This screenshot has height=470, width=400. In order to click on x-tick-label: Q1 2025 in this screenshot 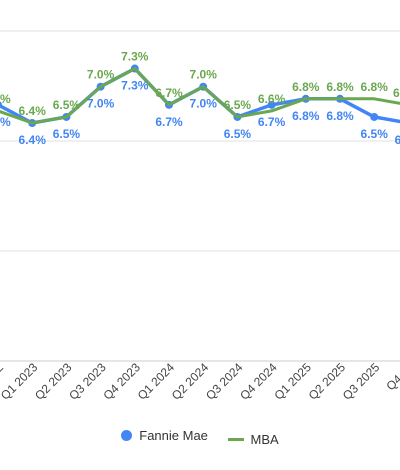, I will do `click(292, 381)`.